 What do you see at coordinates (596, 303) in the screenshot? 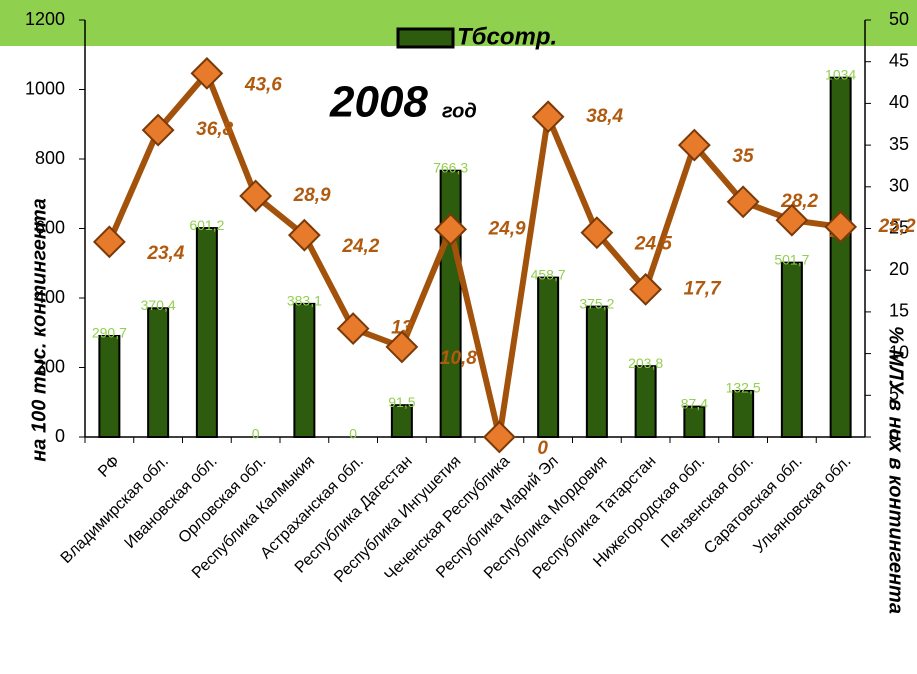
I see `bar-value-label: 375,2` at bounding box center [596, 303].